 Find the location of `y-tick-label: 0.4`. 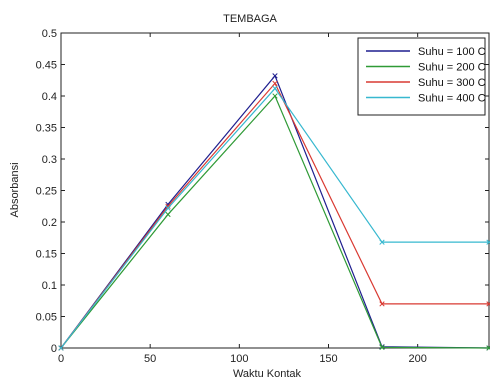

y-tick-label: 0.4 is located at coordinates (49, 97).